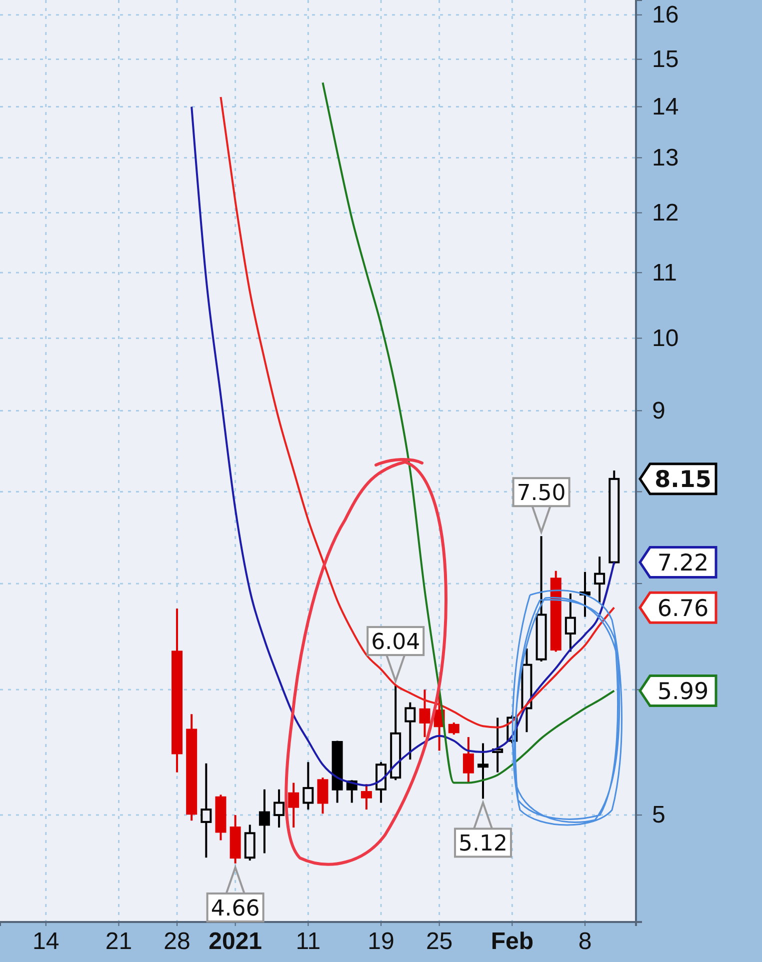 The width and height of the screenshot is (762, 962). Describe the element at coordinates (683, 563) in the screenshot. I see `text: 7.22` at that location.